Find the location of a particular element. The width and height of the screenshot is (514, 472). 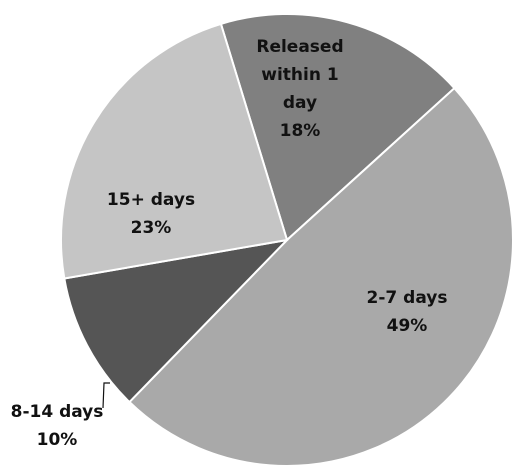

slice-category-label: 15+ days is located at coordinates (151, 200).